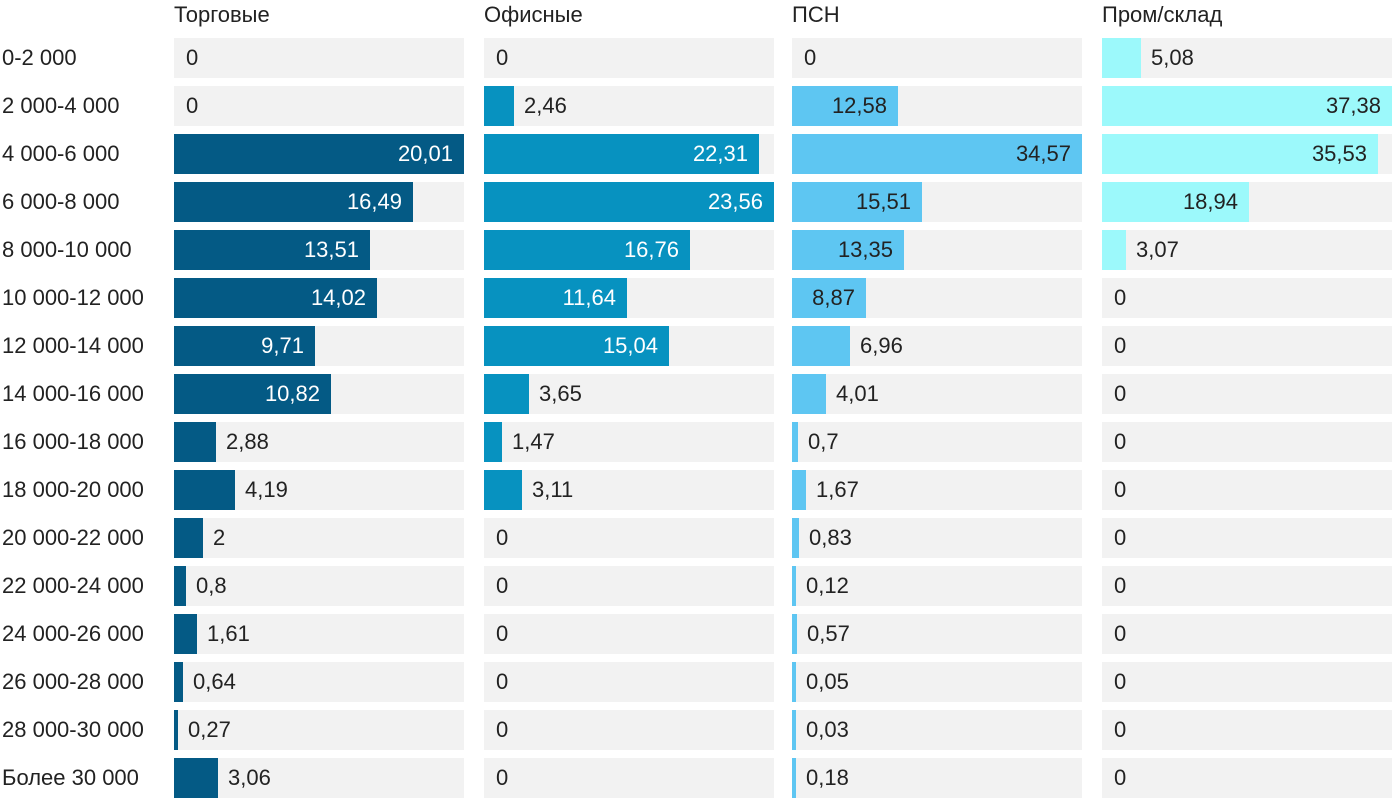 The image size is (1400, 798). What do you see at coordinates (1157, 249) in the screenshot?
I see `data-label: 3,07` at bounding box center [1157, 249].